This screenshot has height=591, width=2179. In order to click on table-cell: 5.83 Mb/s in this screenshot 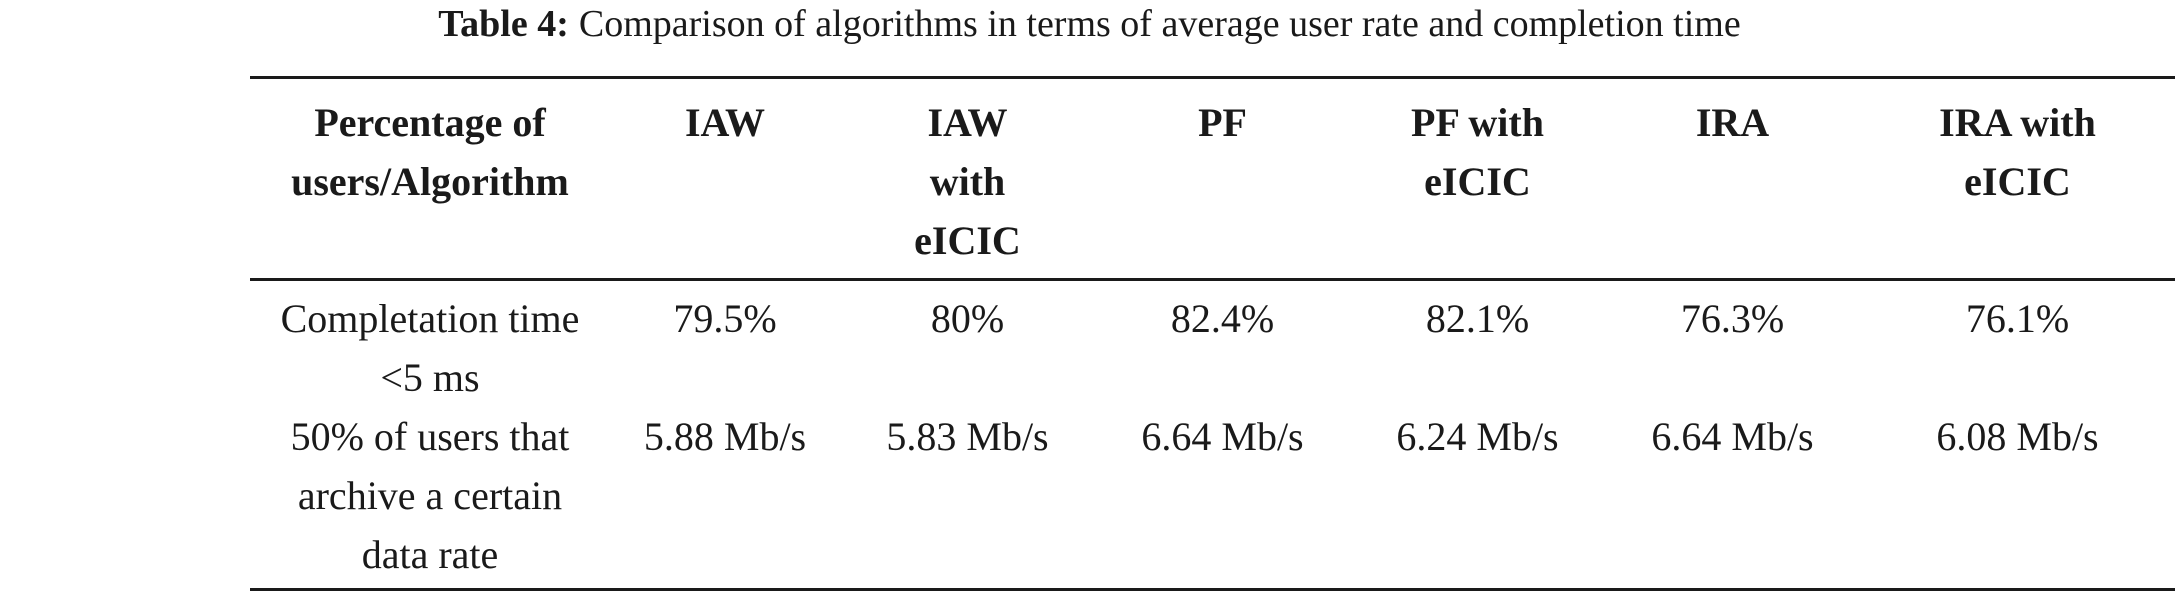, I will do `click(967, 436)`.